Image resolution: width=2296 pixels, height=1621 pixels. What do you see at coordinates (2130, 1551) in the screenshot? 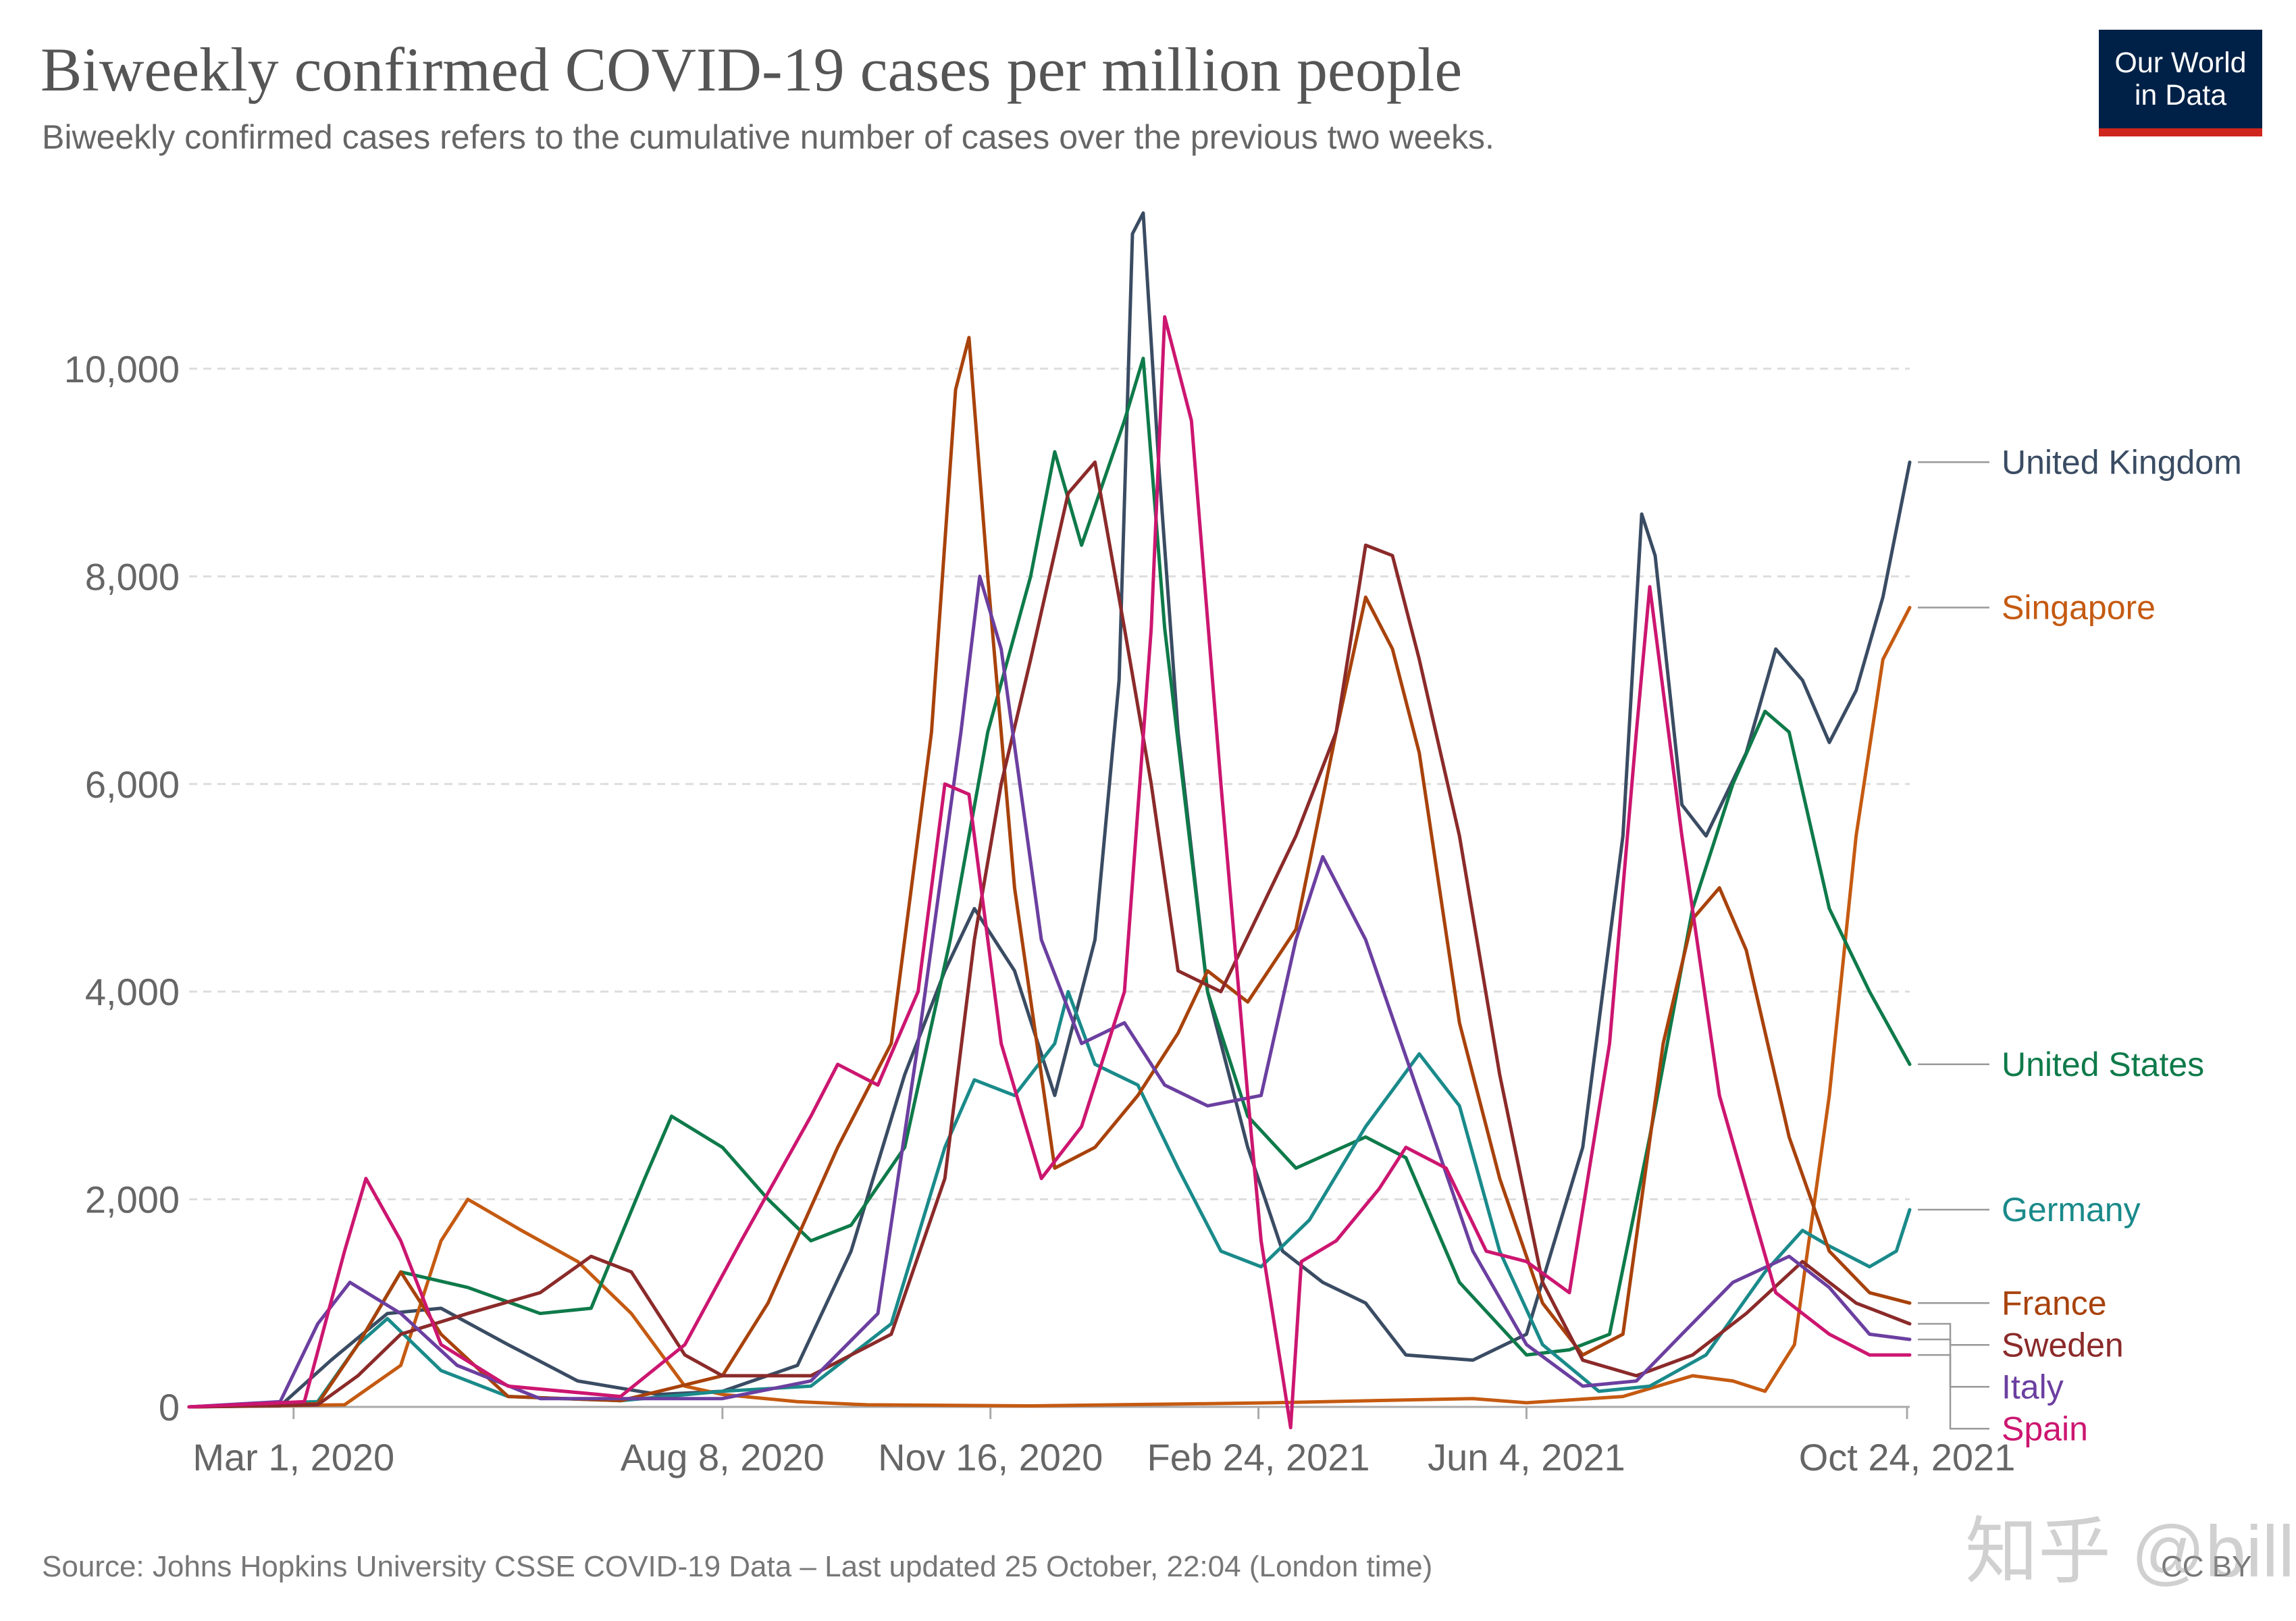
I see `watermark: 知乎 @billliu` at bounding box center [2130, 1551].